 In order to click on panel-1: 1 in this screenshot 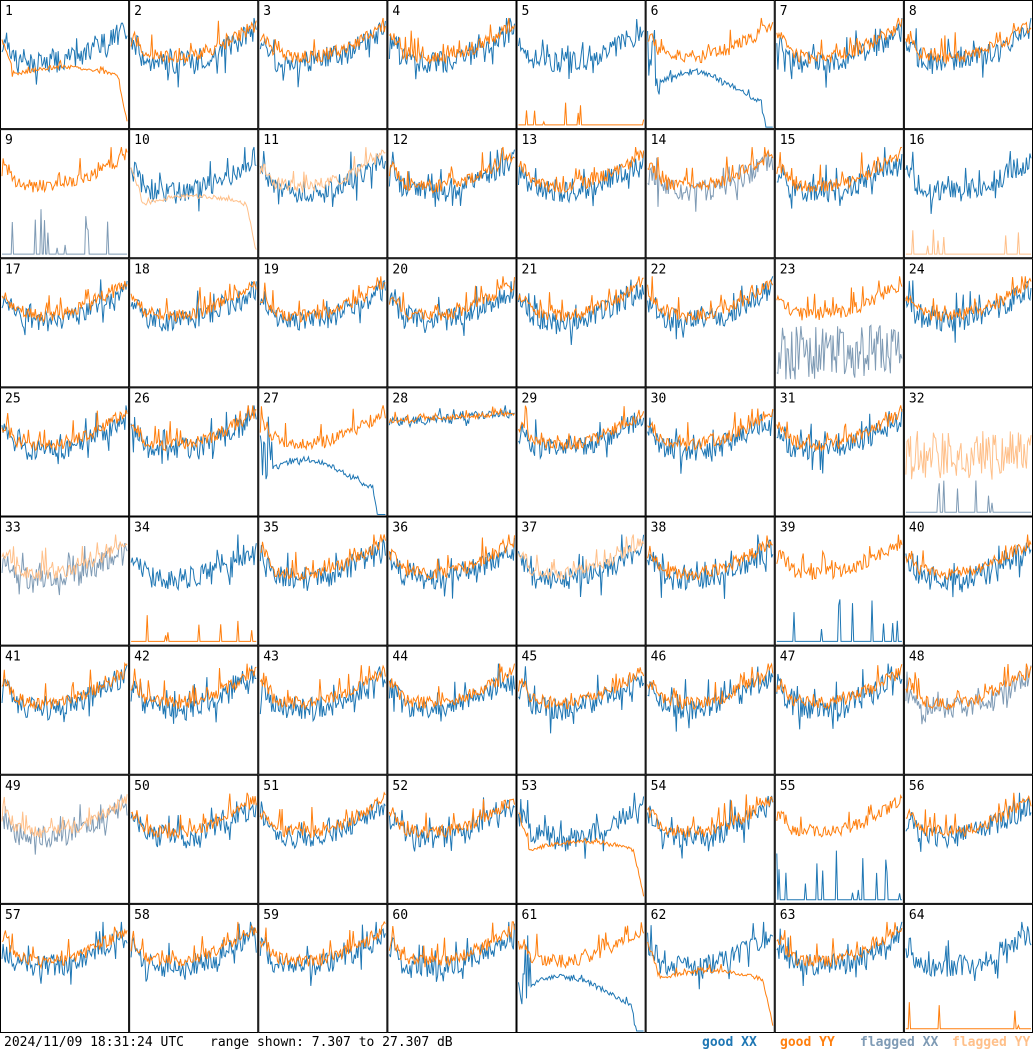, I will do `click(65, 65)`.